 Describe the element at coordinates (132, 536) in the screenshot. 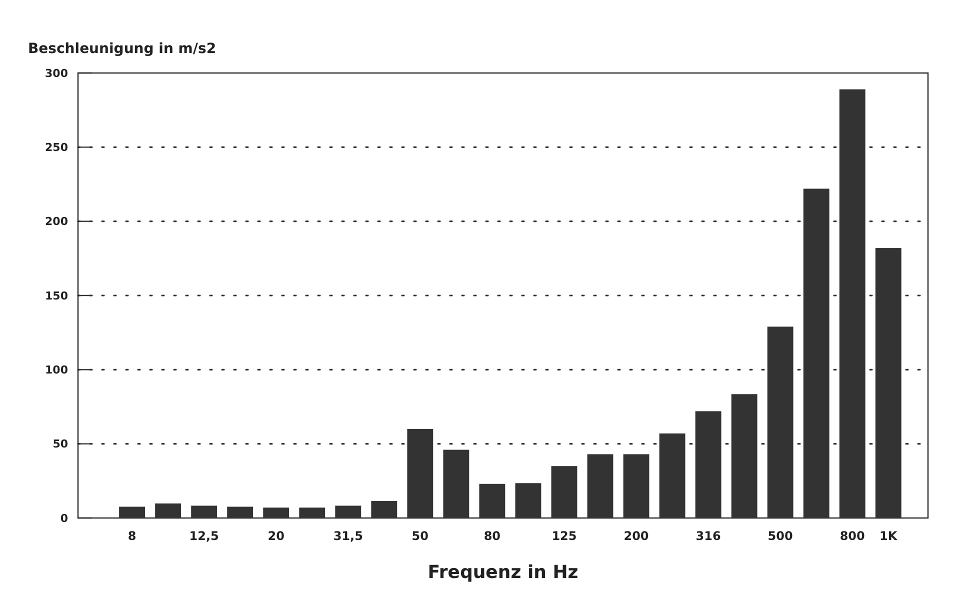

I see `x-tick-label: 8` at that location.